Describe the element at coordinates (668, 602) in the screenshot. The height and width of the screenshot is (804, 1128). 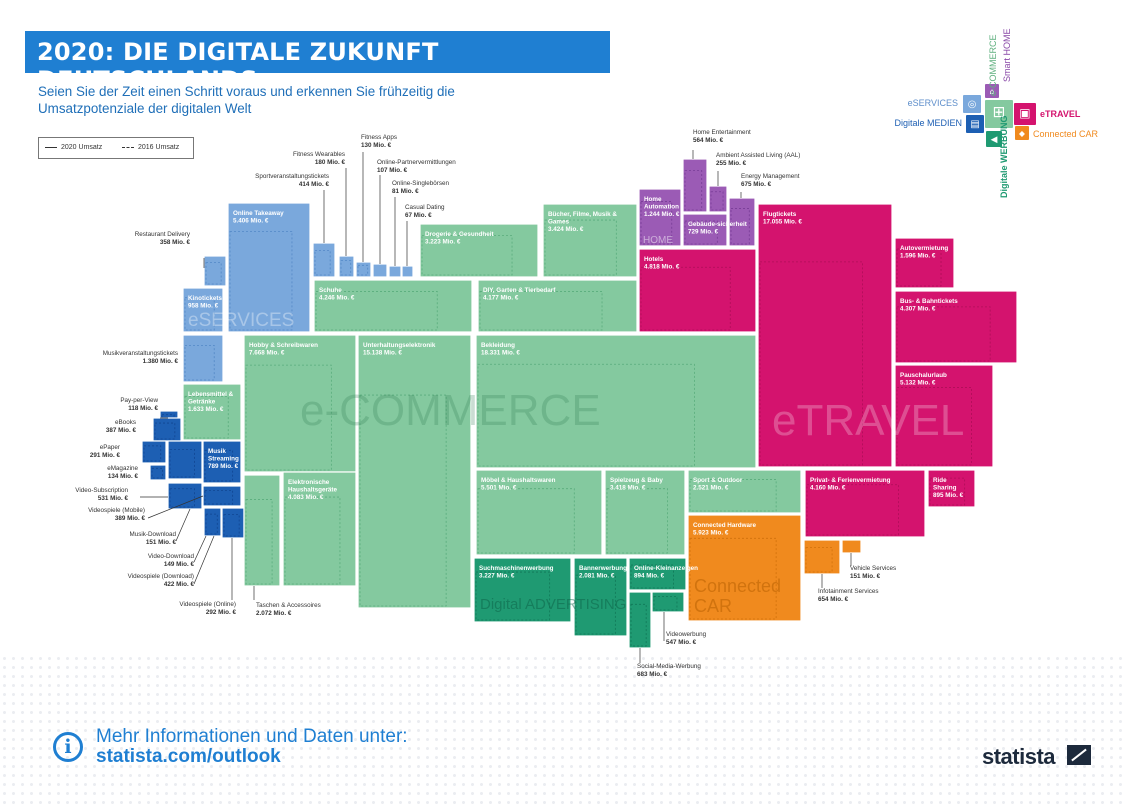
I see `tile-rect-videowerbung` at that location.